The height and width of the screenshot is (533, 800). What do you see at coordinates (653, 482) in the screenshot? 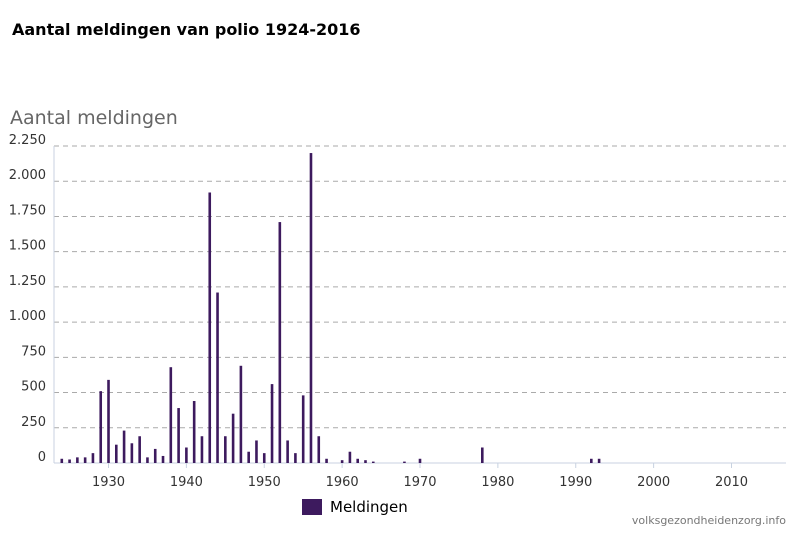
I see `x-tick-label: 2000` at bounding box center [653, 482].